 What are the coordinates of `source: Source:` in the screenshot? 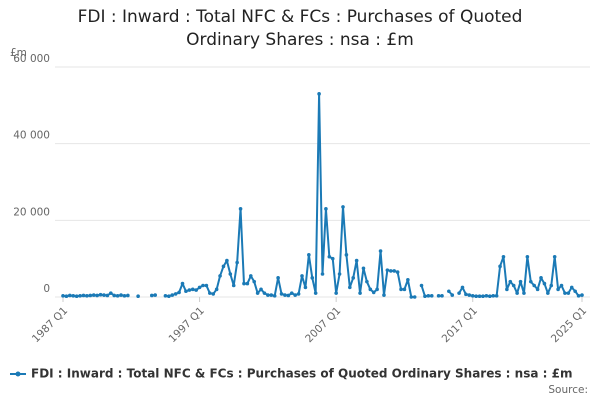 It's located at (568, 390).